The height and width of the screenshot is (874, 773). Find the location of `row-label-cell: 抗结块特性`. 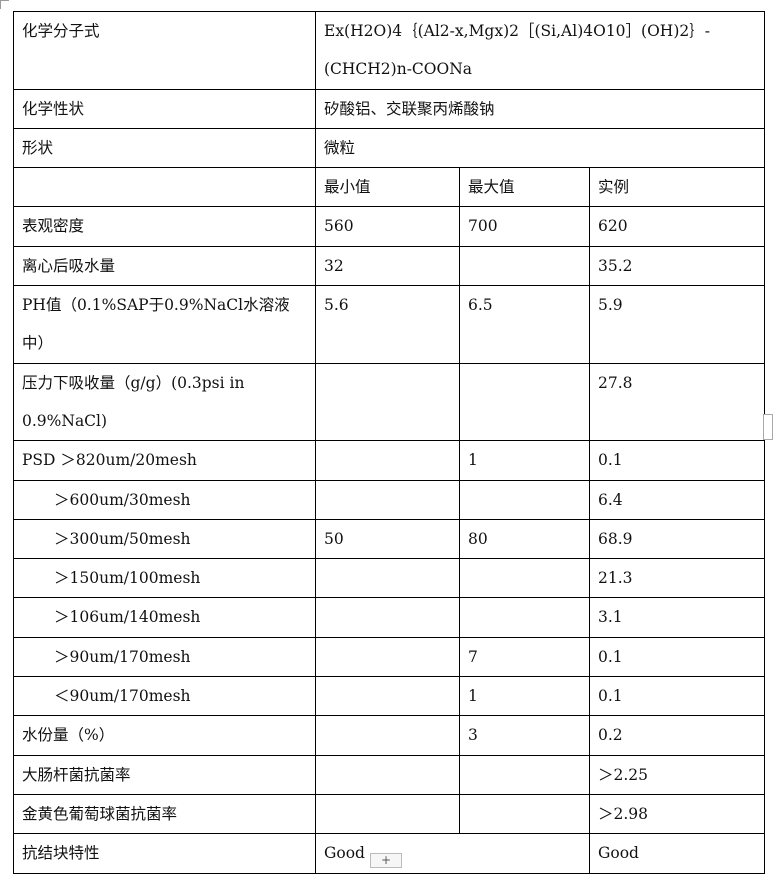

row-label-cell: 抗结块特性 is located at coordinates (164, 853).